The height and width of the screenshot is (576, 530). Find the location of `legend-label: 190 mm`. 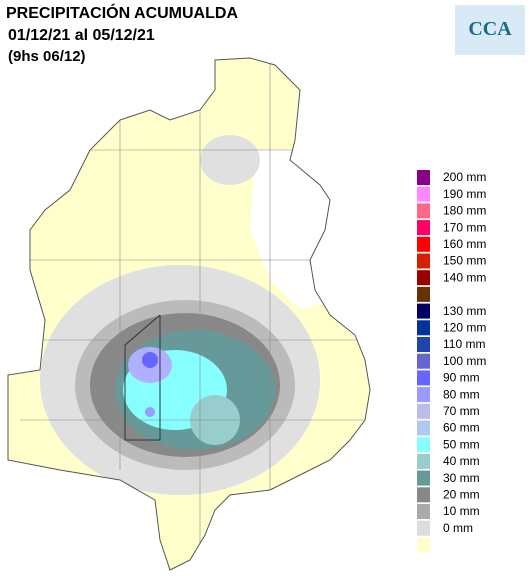

legend-label: 190 mm is located at coordinates (464, 194).